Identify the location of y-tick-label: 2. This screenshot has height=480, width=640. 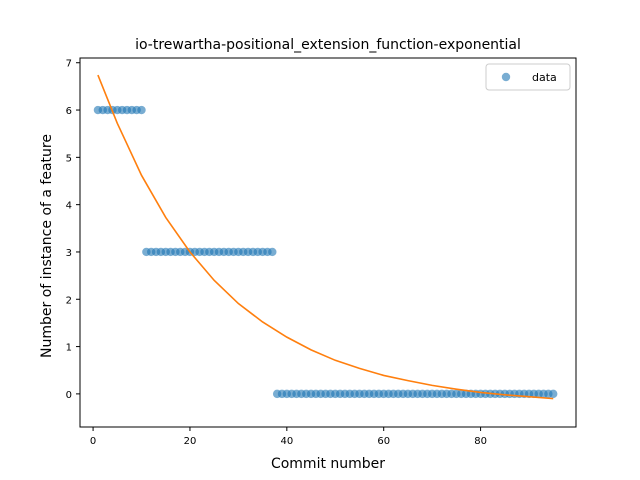
(69, 300).